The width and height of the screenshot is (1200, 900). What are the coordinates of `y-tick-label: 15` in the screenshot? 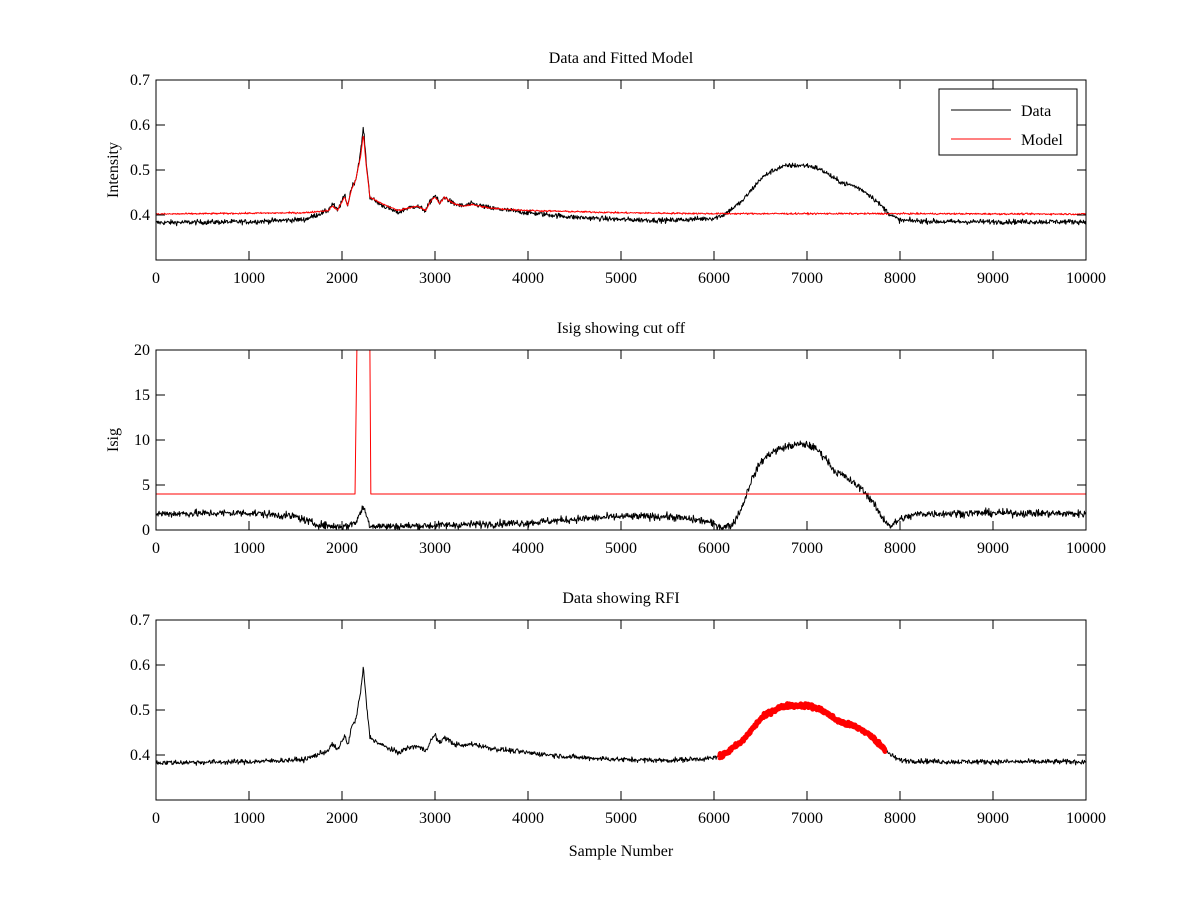 It's located at (142, 395).